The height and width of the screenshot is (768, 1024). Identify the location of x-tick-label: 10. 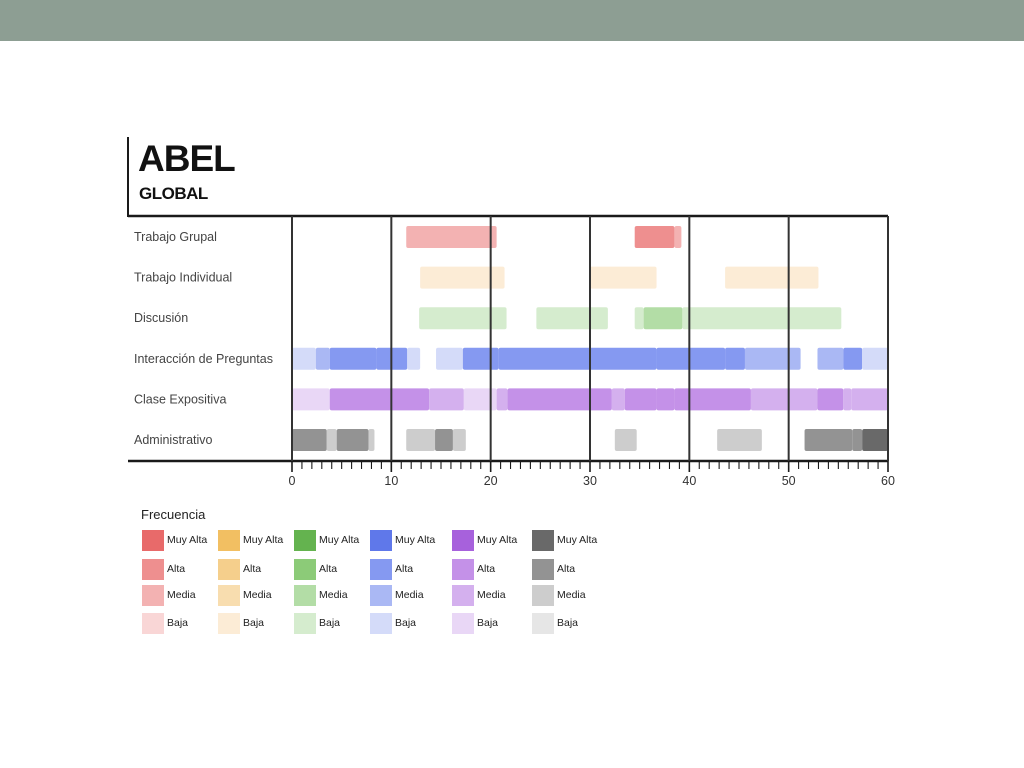
(391, 481).